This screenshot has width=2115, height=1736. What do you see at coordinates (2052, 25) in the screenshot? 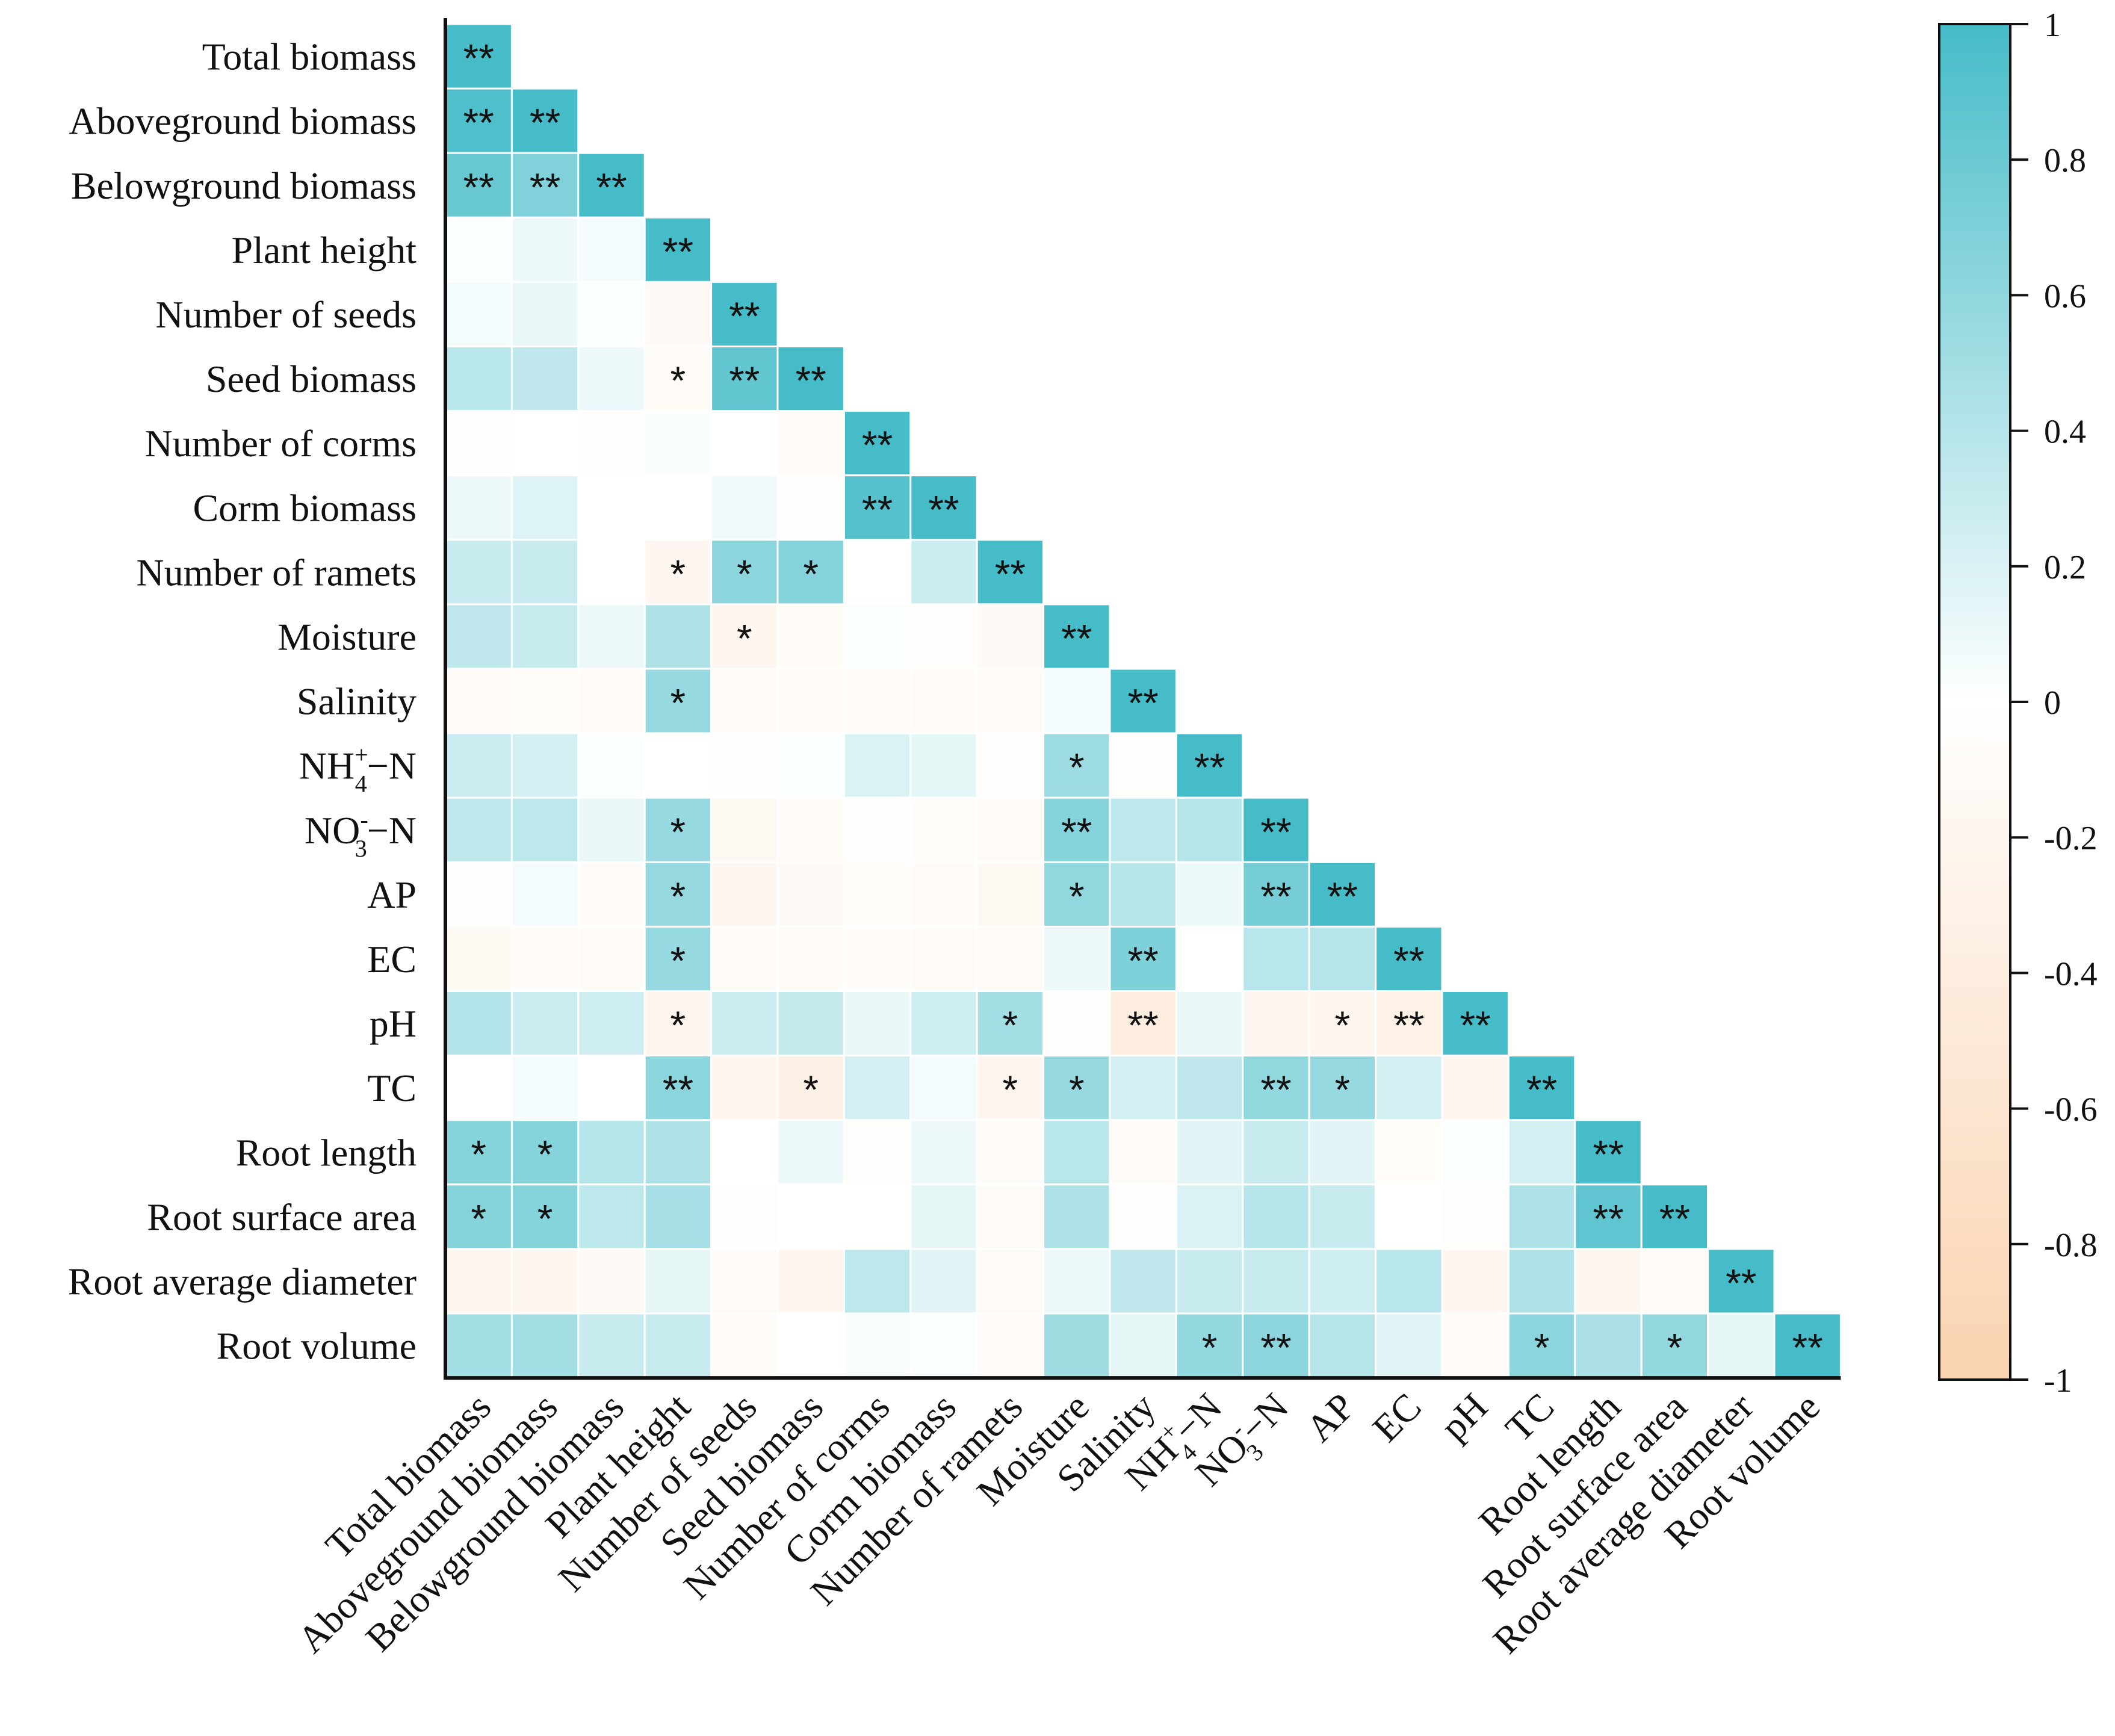
I see `colorbar-tick-label: 1` at bounding box center [2052, 25].